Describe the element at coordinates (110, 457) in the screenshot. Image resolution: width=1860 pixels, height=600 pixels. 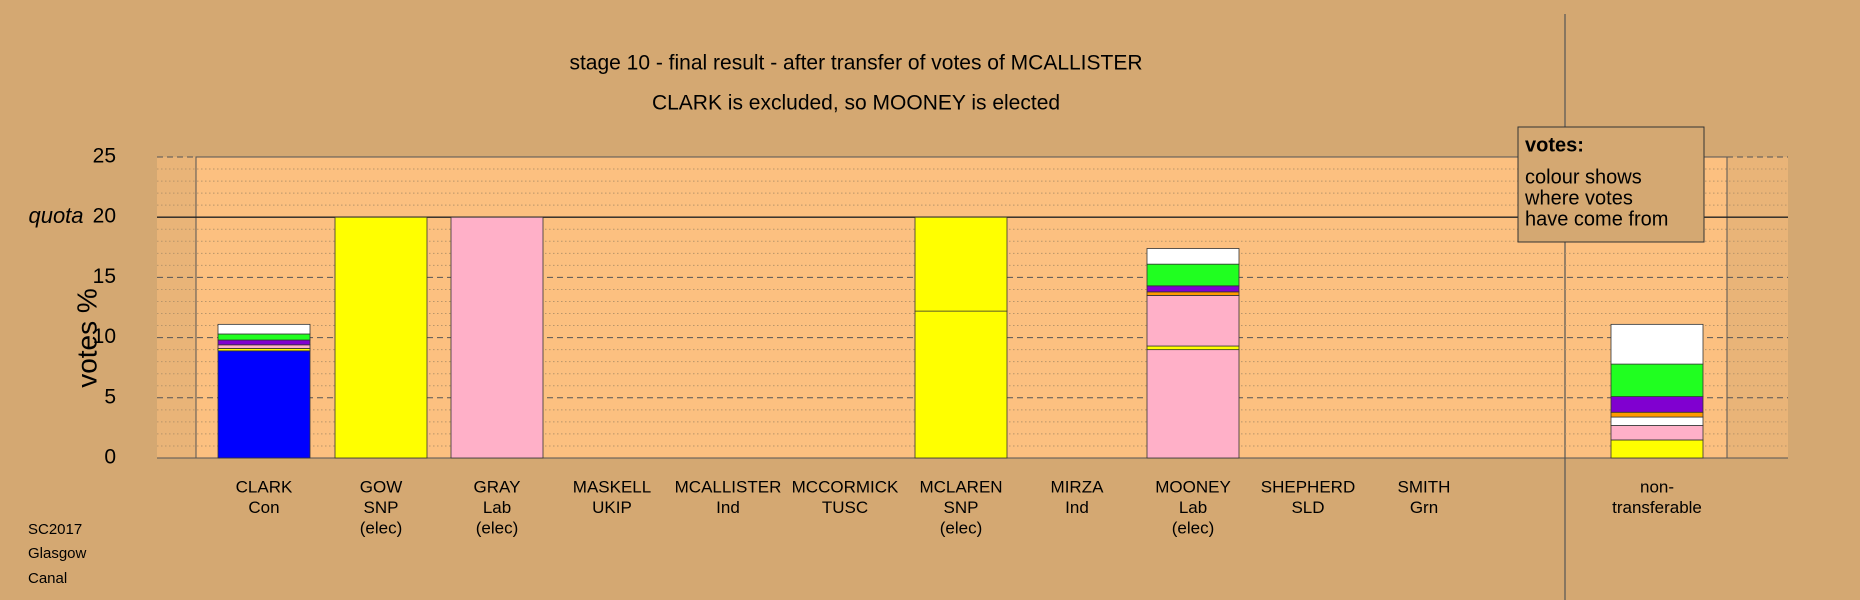
I see `y-tick-label: 0` at that location.